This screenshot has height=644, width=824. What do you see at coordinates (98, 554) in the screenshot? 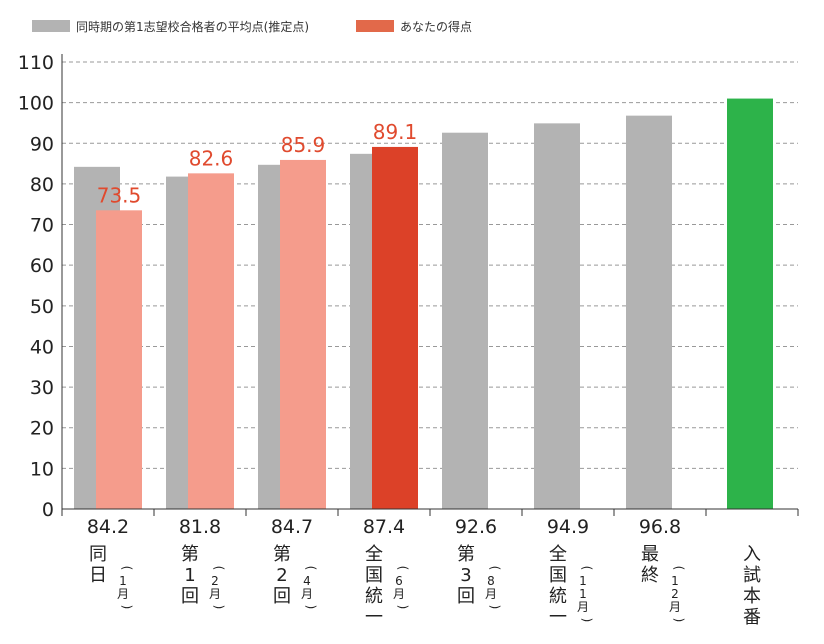
I see `category-label-char: 同` at bounding box center [98, 554].